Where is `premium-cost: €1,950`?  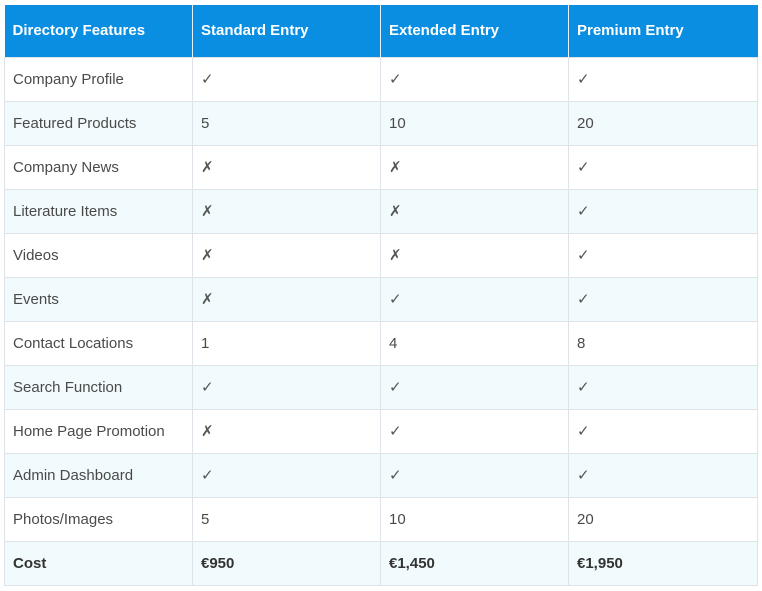 premium-cost: €1,950 is located at coordinates (663, 563).